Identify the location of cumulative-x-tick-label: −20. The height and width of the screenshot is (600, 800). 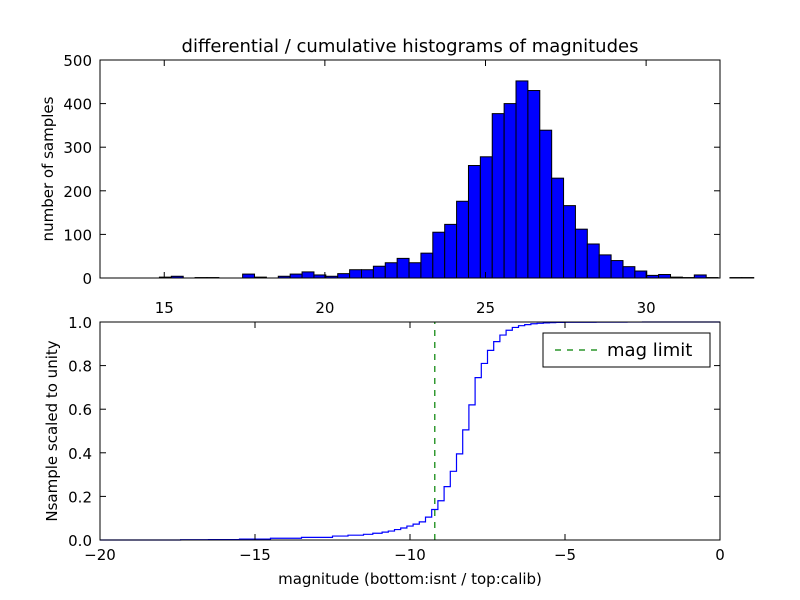
(100, 555).